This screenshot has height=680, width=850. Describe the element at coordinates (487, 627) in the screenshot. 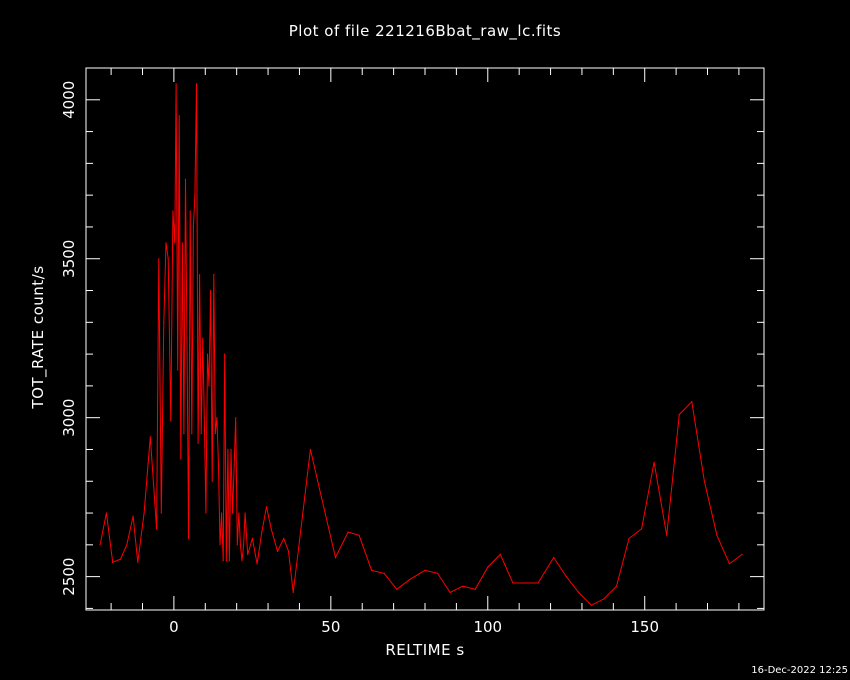

I see `x-tick-label: 100` at that location.